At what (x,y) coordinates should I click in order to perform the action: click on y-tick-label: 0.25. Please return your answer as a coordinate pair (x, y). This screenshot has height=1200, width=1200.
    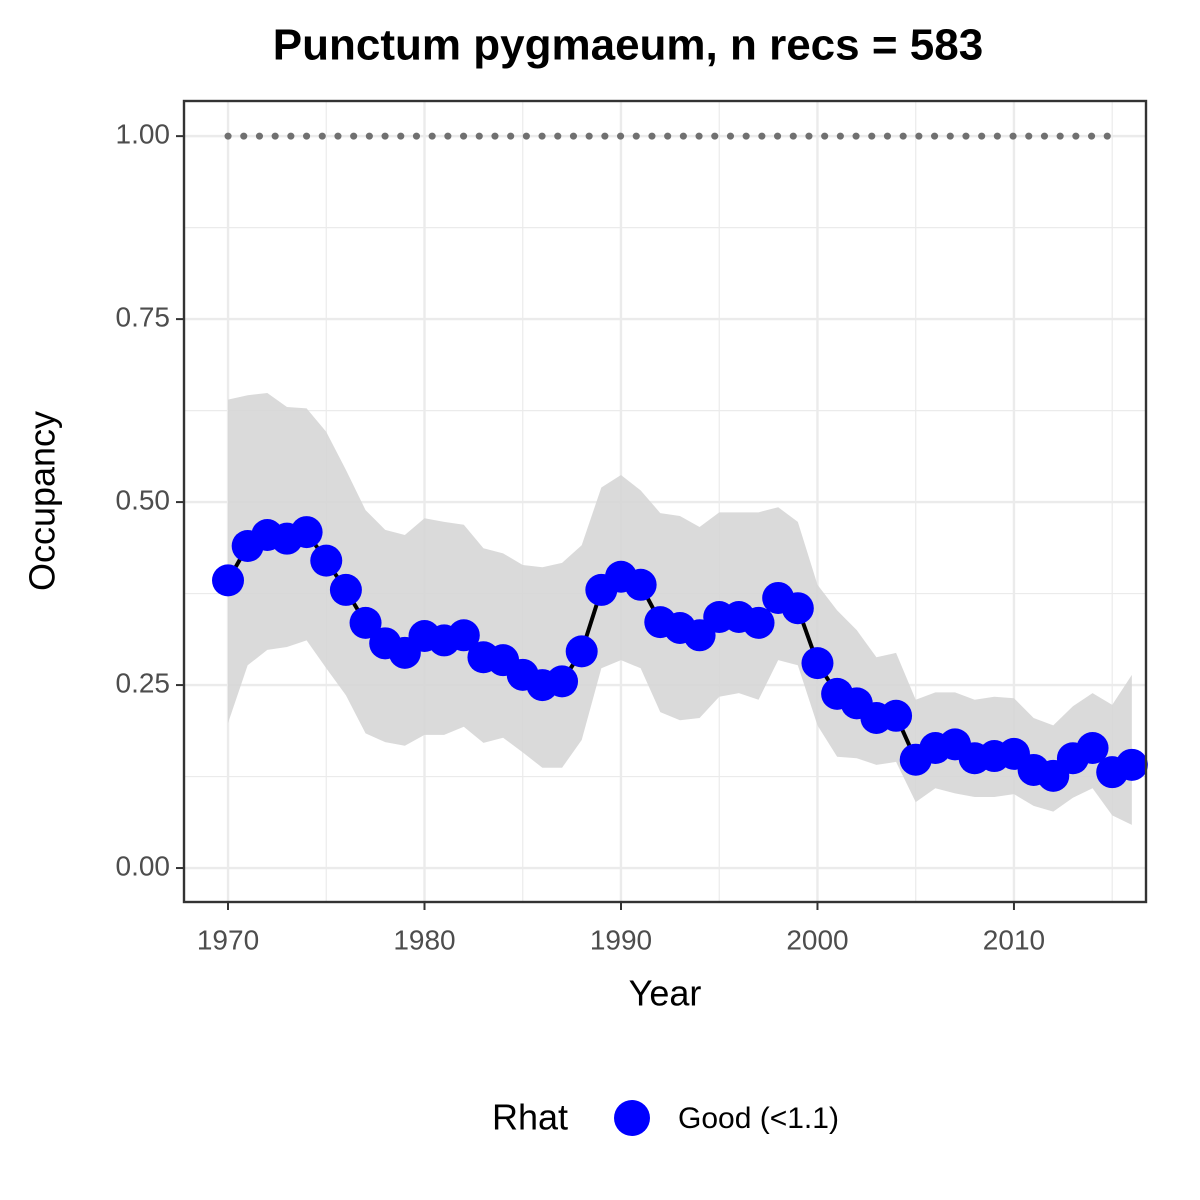
    Looking at the image, I should click on (143, 682).